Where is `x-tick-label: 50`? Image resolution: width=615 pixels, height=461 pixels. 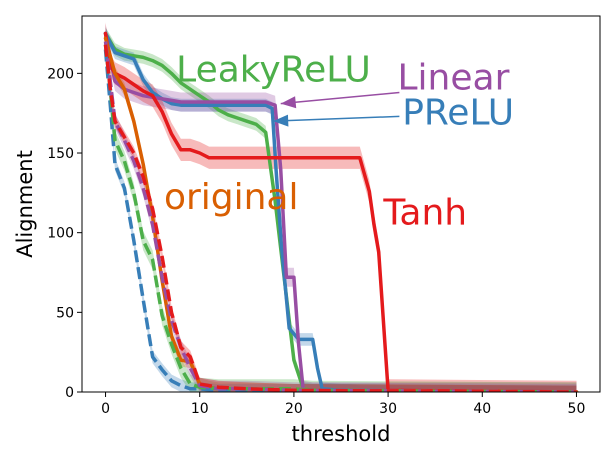
x-tick-label: 50 is located at coordinates (577, 409).